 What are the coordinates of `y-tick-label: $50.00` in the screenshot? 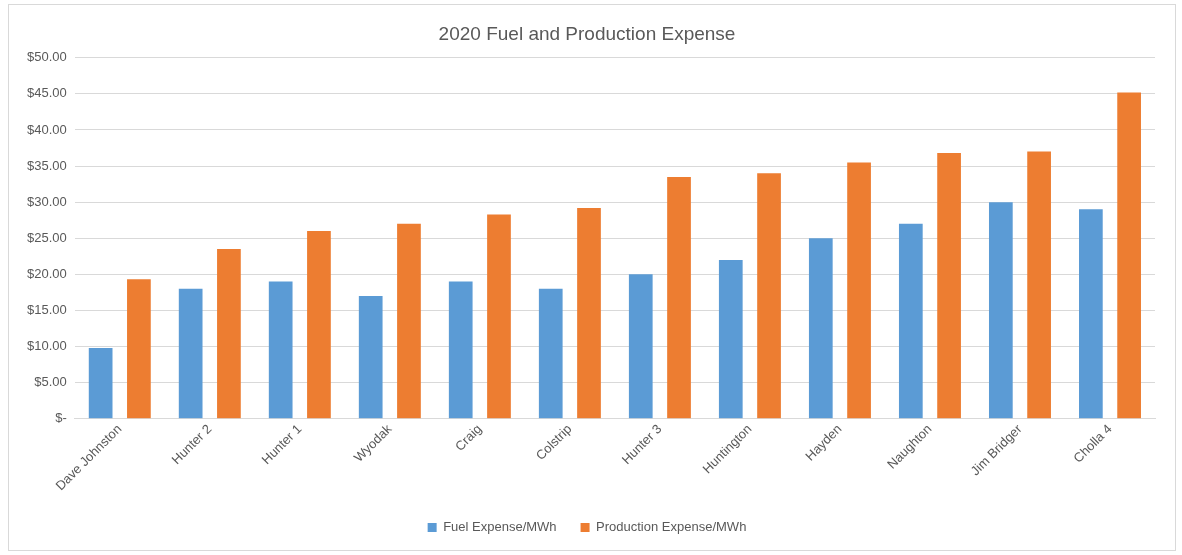 It's located at (47, 57).